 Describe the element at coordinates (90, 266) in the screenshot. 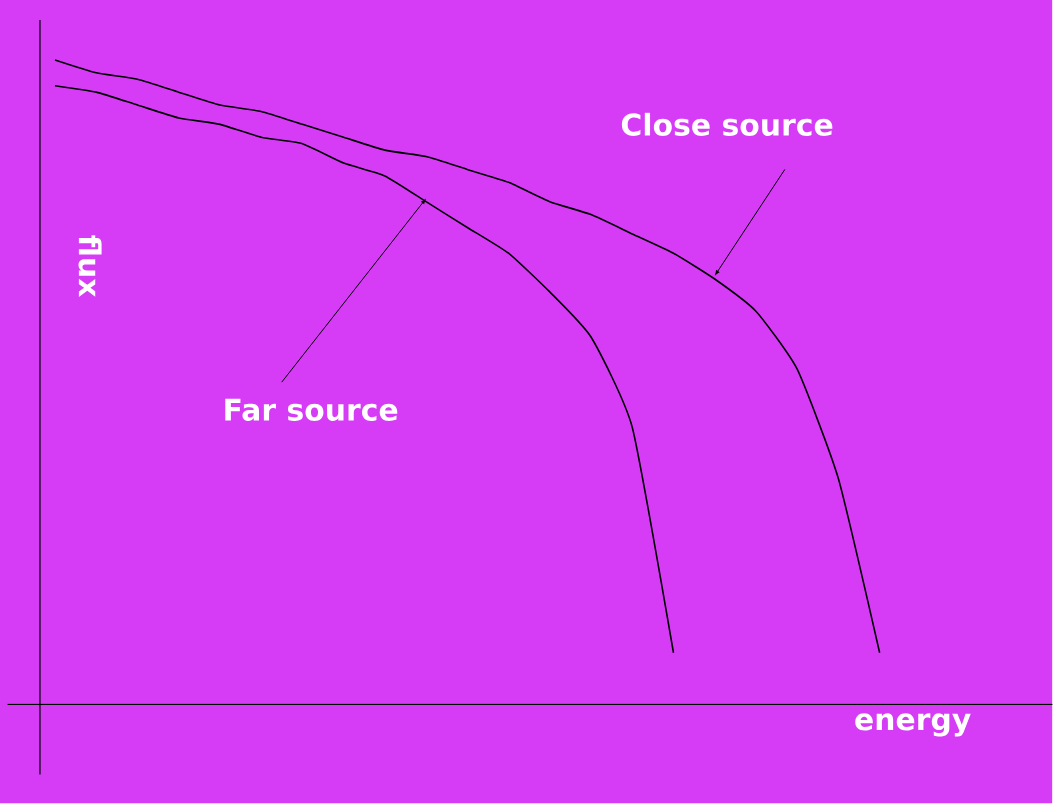

I see `y-axis-title: flux` at that location.